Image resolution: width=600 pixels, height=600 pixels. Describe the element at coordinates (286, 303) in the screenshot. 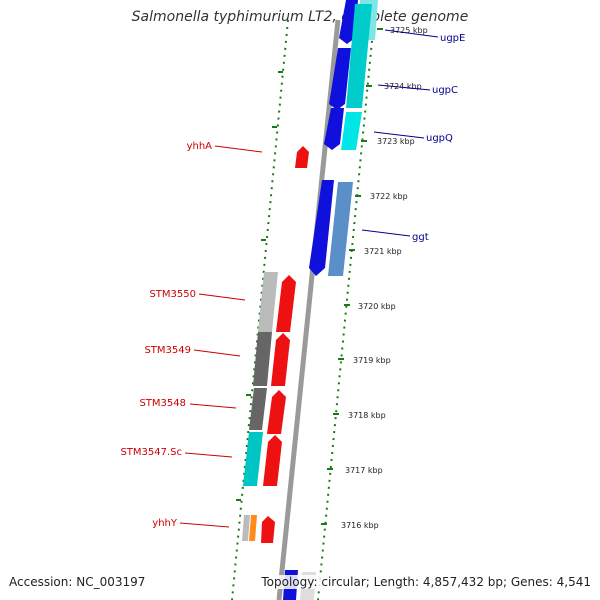

I see `gene-arrow-STM3550` at that location.